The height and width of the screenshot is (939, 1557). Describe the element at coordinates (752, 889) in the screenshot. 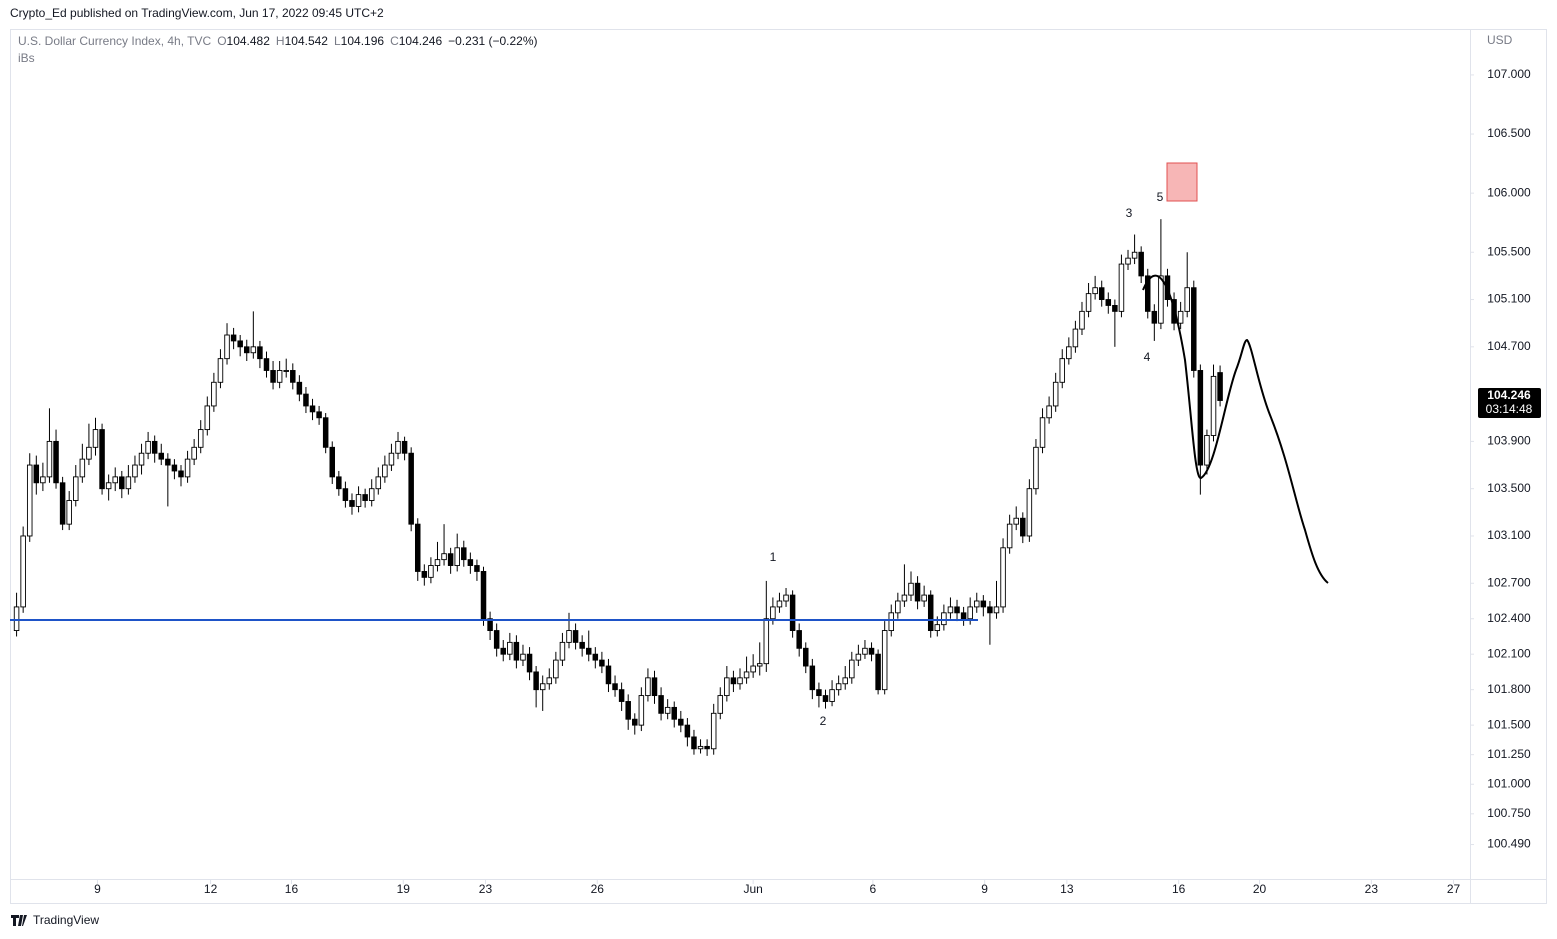

I see `x-tick-label: Jun` at that location.